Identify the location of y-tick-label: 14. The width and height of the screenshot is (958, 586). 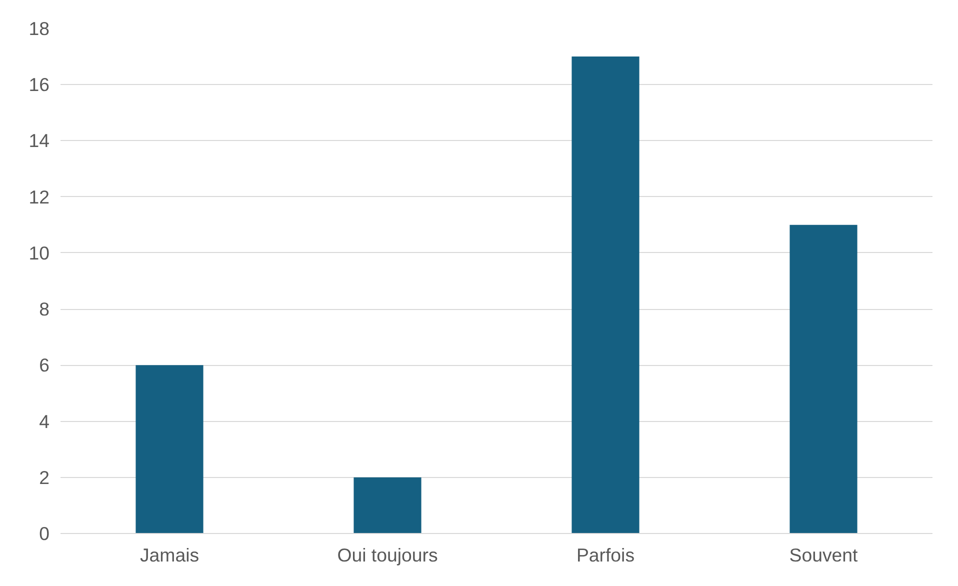
(39, 141).